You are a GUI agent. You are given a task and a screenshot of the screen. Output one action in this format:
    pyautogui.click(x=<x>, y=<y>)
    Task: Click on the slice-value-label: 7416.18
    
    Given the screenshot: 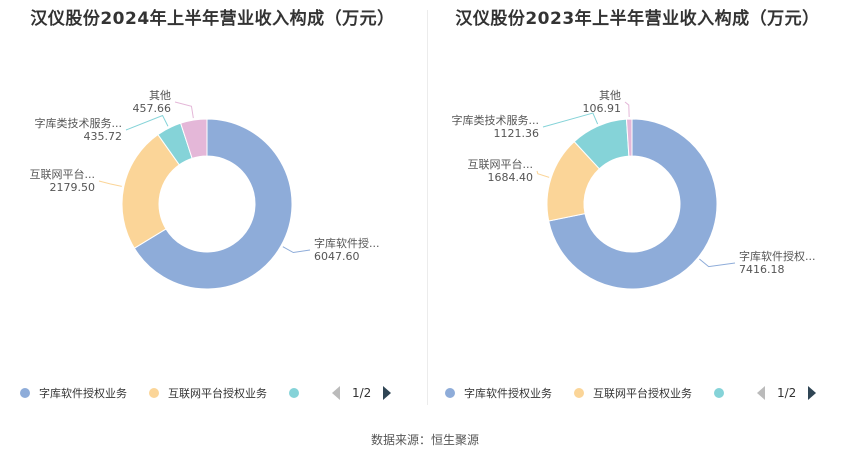 What is the action you would take?
    pyautogui.click(x=762, y=269)
    